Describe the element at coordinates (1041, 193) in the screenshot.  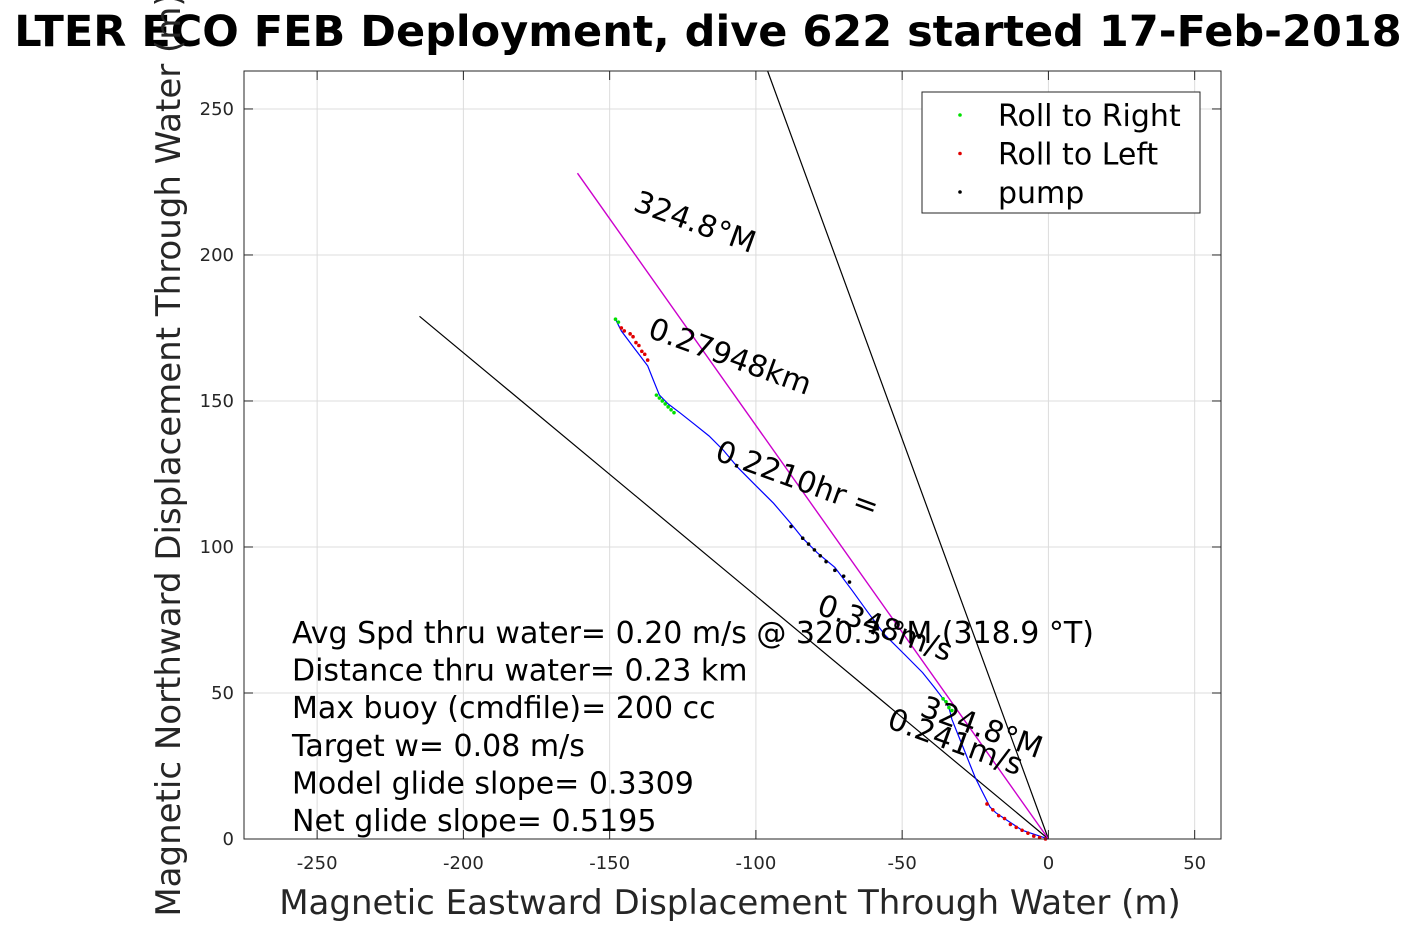
I see `legend-label: pump` at that location.